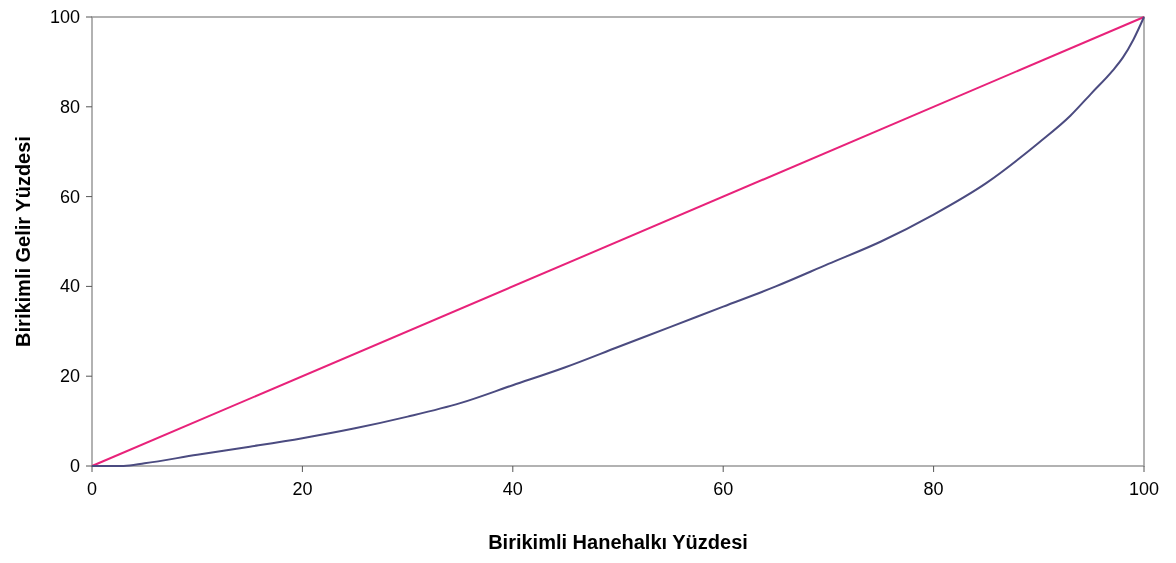 The width and height of the screenshot is (1176, 563). What do you see at coordinates (64, 17) in the screenshot?
I see `y-tick-label: 100` at bounding box center [64, 17].